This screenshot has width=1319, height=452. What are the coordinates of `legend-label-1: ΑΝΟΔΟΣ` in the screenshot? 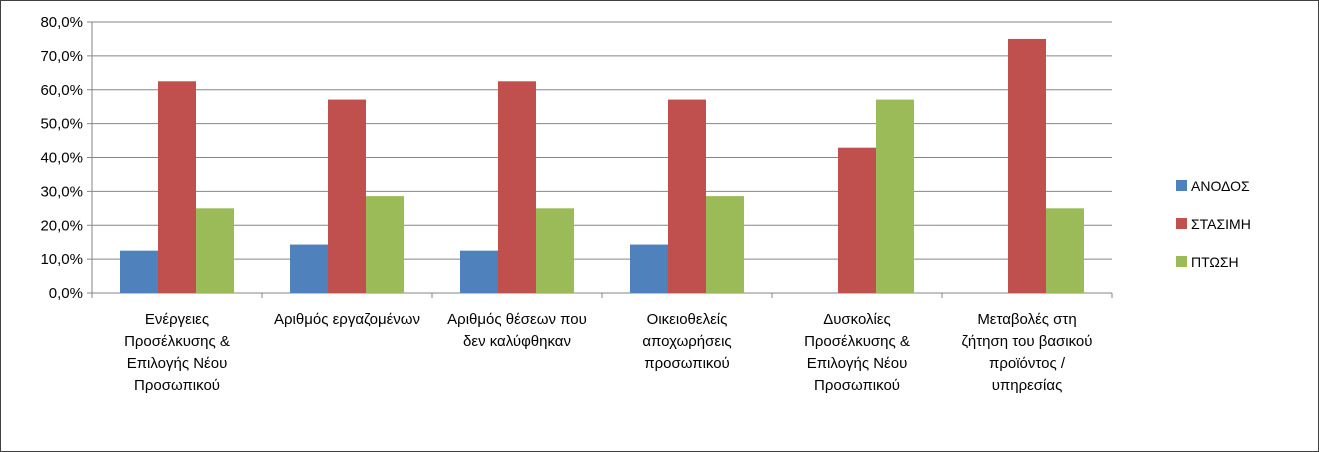 It's located at (1220, 186).